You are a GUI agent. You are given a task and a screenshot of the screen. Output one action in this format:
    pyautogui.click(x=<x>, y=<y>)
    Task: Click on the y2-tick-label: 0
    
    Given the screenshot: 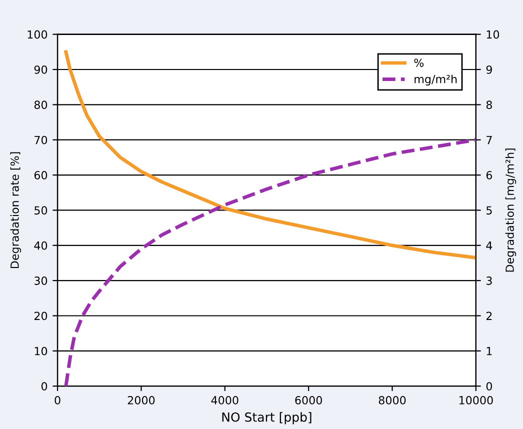 What is the action you would take?
    pyautogui.click(x=489, y=386)
    